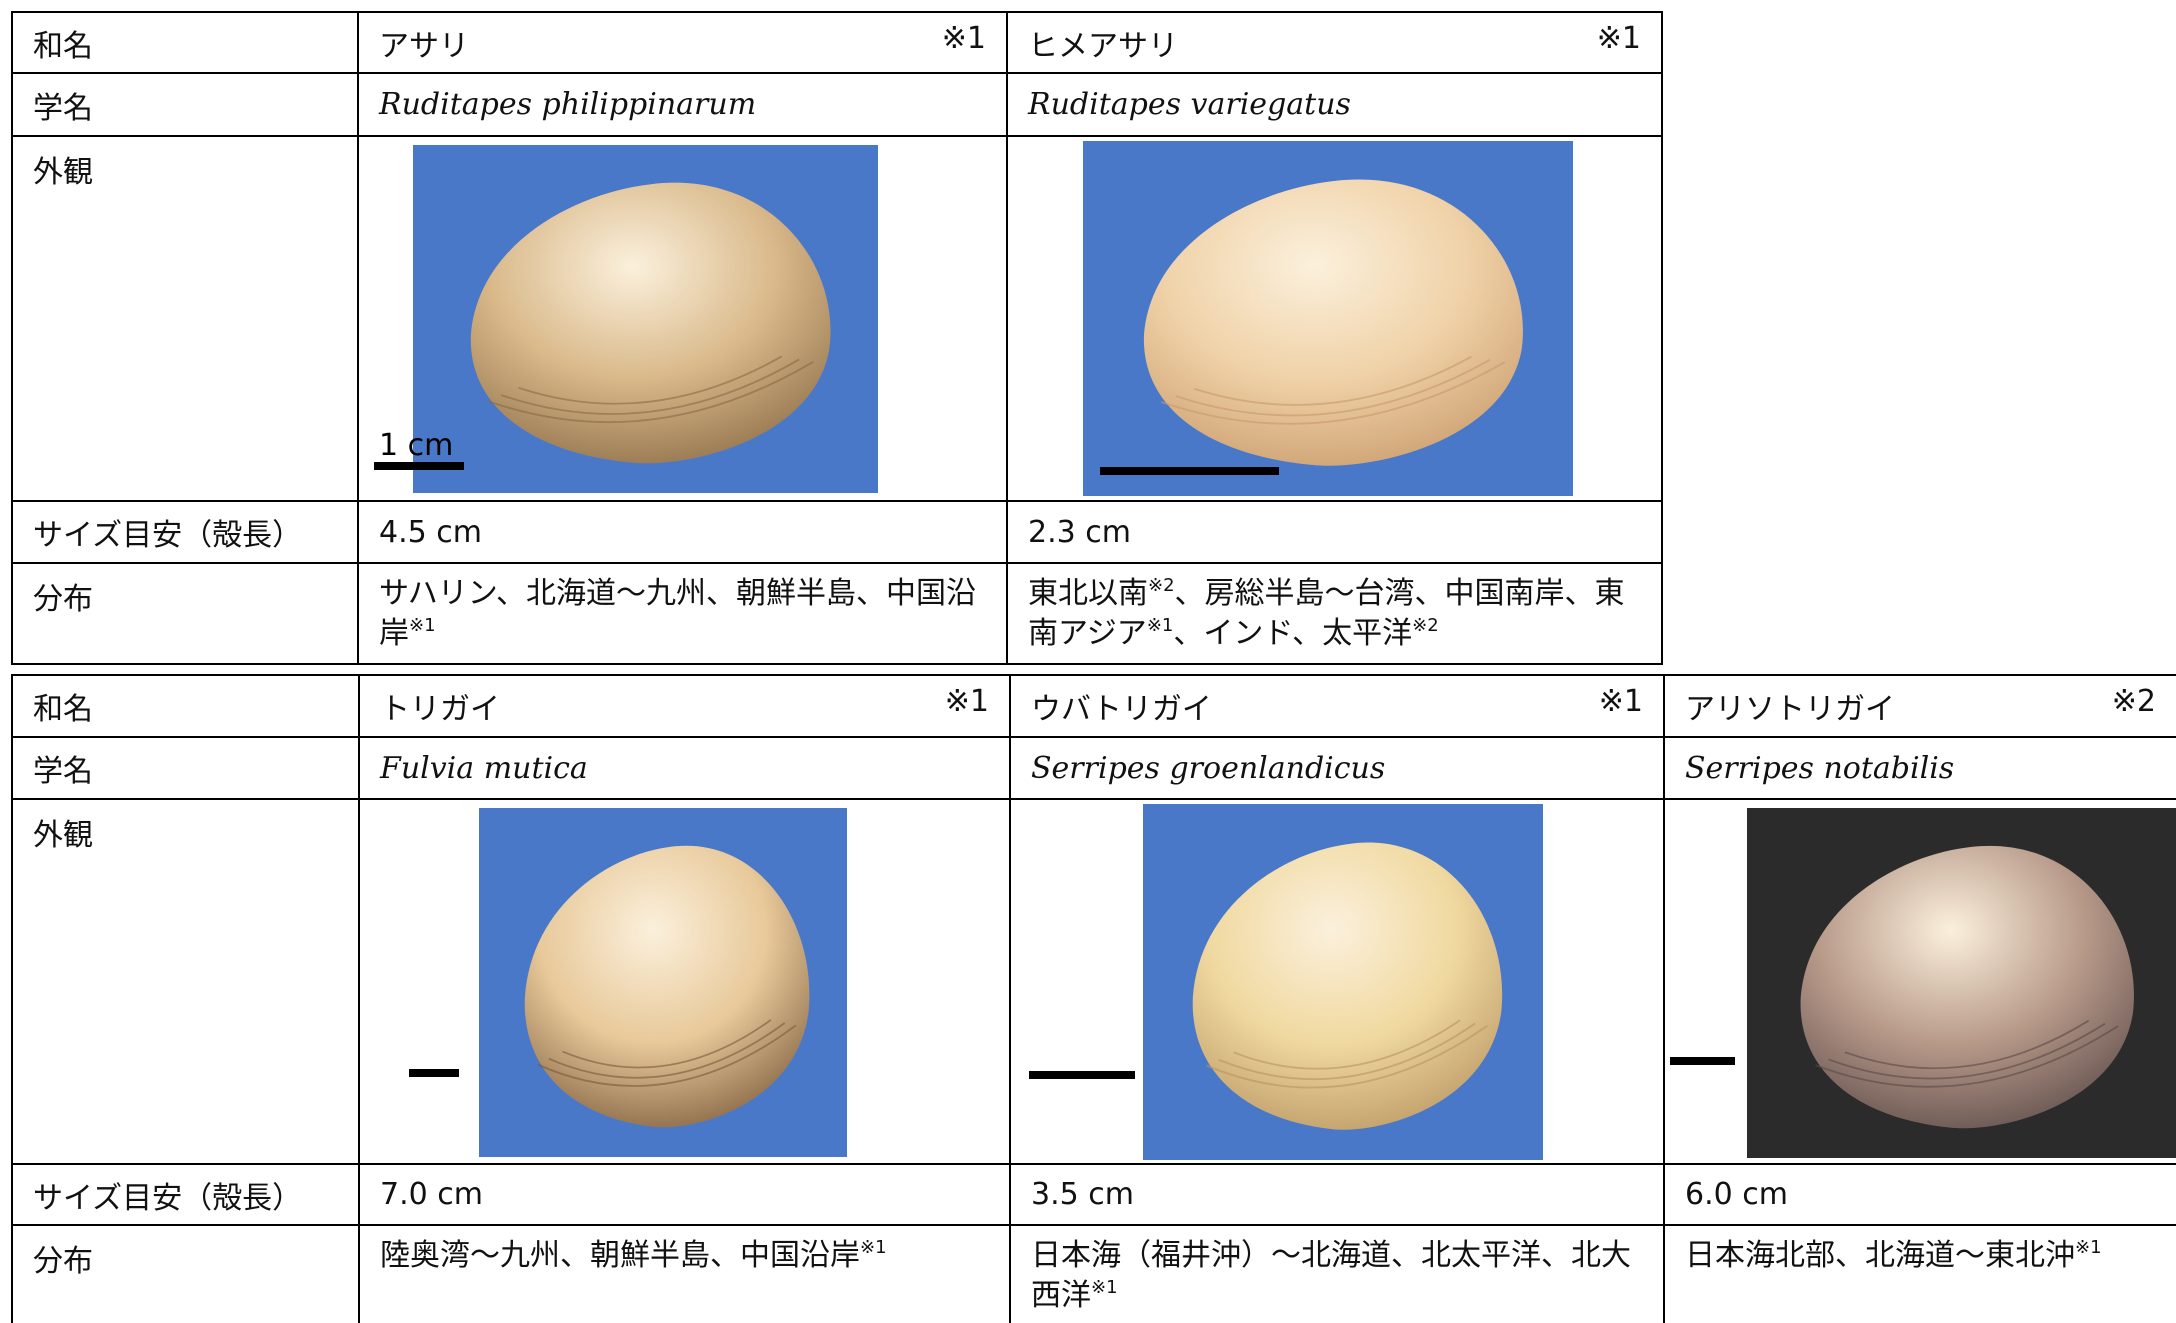 The image size is (2176, 1323). Describe the element at coordinates (63, 172) in the screenshot. I see `row-label-text: 外観` at that location.